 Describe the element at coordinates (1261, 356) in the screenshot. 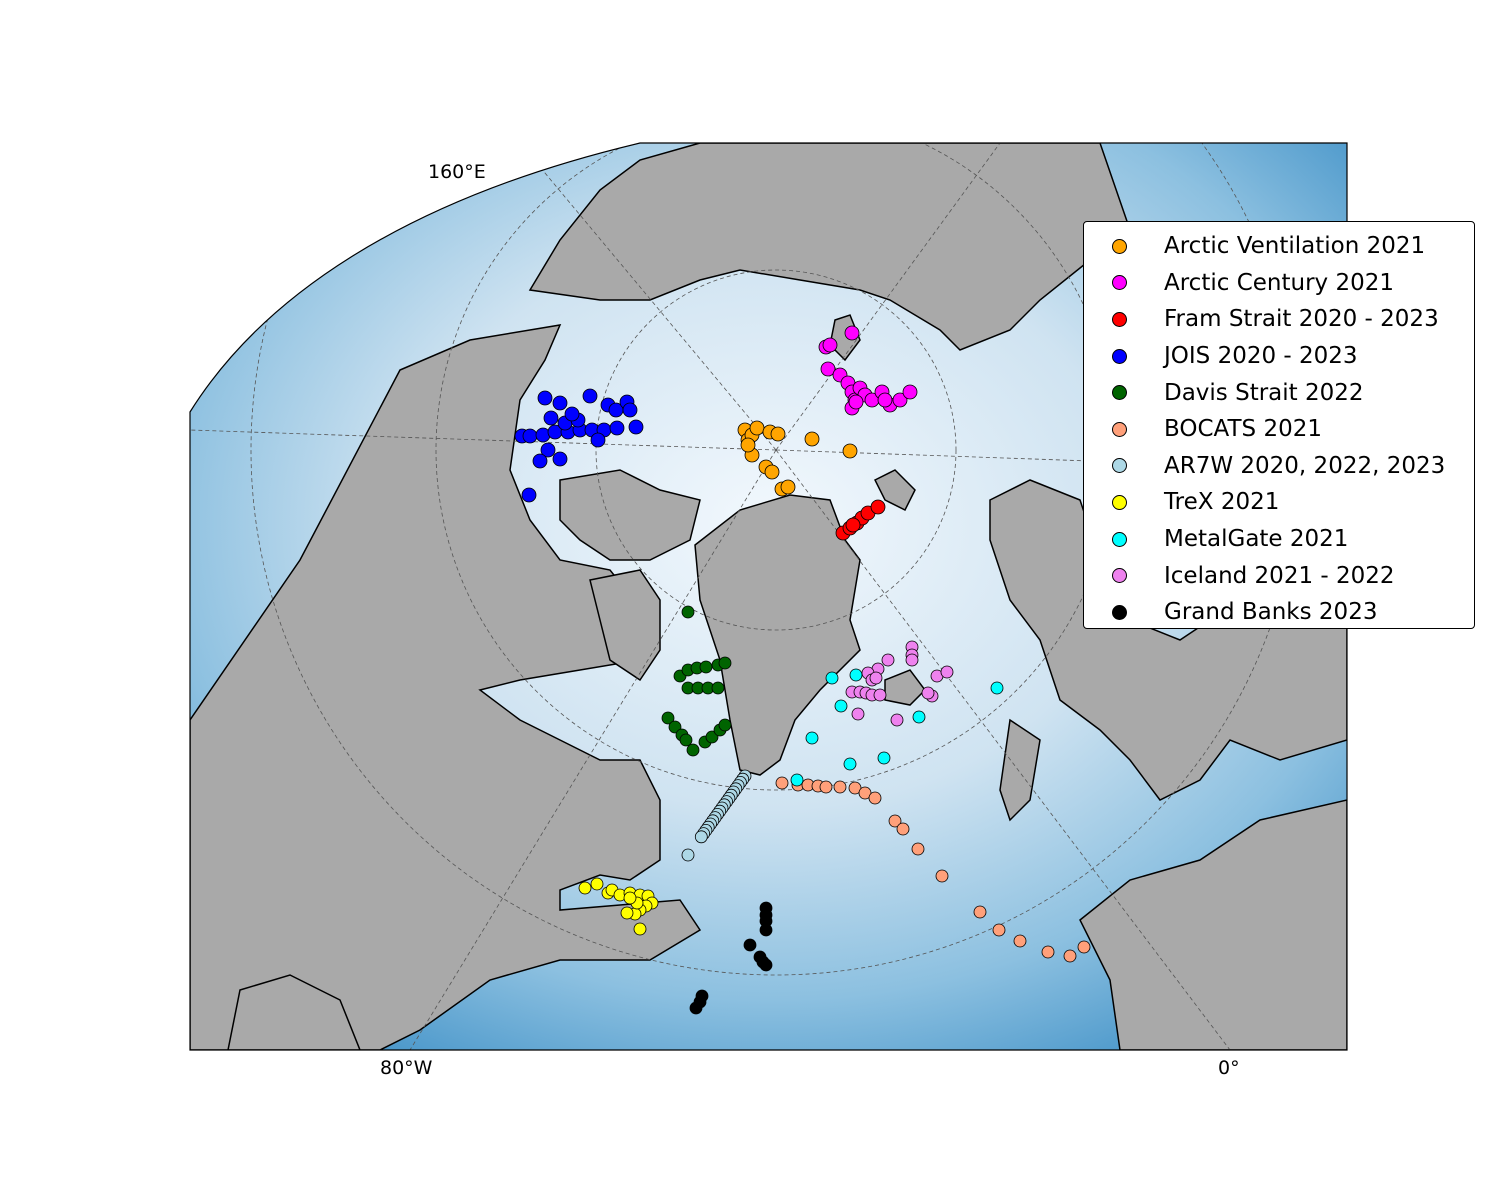

I see `legend-label: JOIS 2020 - 2023` at that location.